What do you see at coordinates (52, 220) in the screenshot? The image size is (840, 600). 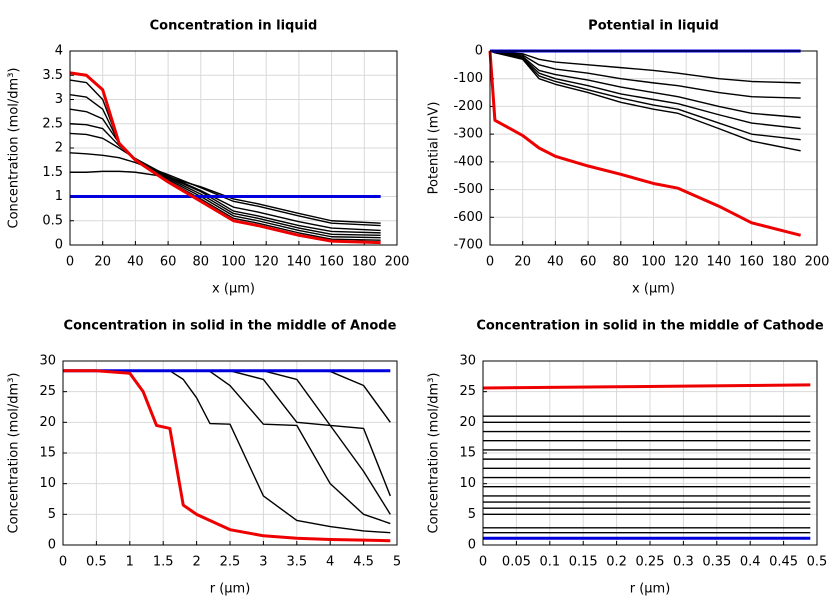 I see `y-tick-label: 0.5` at bounding box center [52, 220].